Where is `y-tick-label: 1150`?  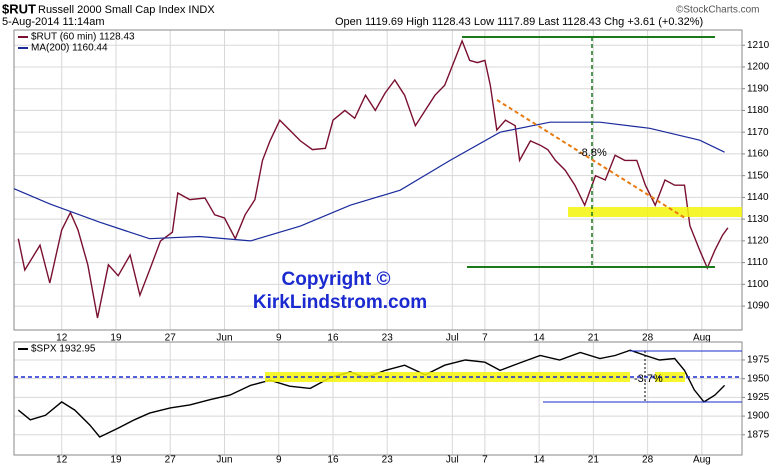
y-tick-label: 1150 is located at coordinates (758, 175).